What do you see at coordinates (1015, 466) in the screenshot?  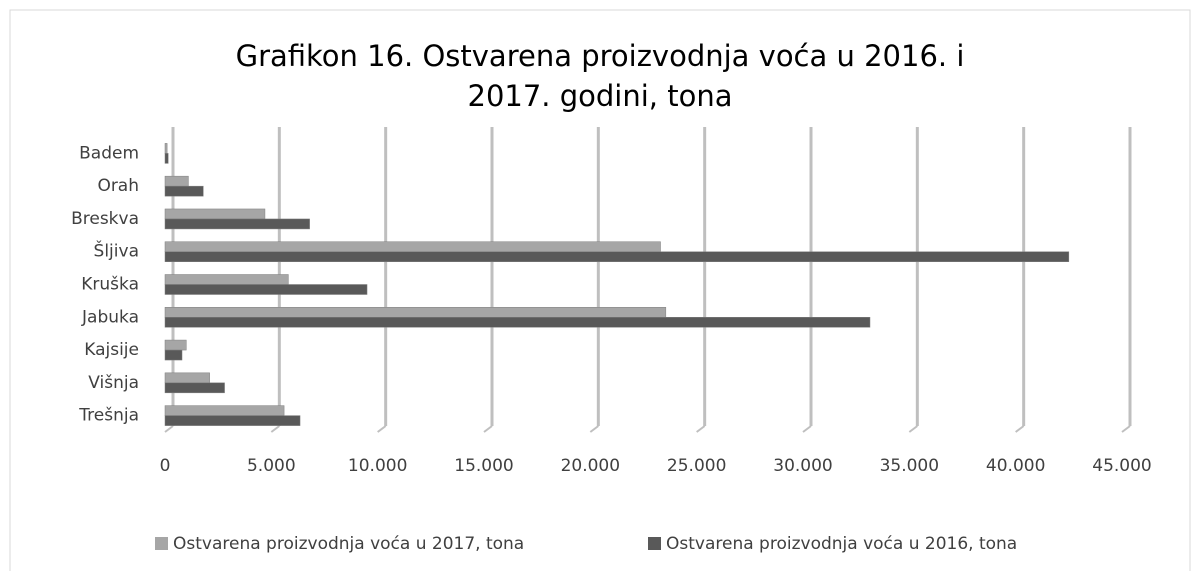 I see `x-tick-label: 40.000` at bounding box center [1015, 466].